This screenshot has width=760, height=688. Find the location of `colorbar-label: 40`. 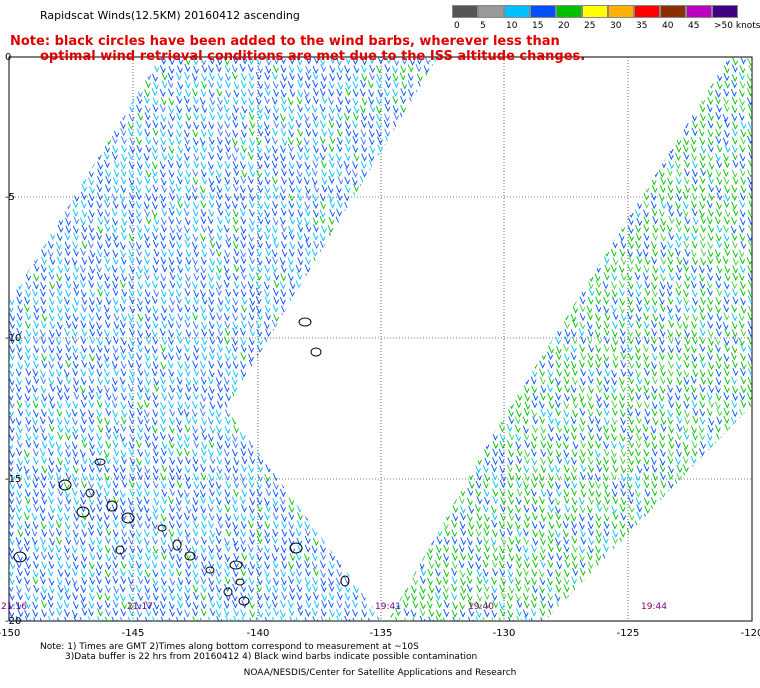

colorbar-label: 40 is located at coordinates (668, 26).